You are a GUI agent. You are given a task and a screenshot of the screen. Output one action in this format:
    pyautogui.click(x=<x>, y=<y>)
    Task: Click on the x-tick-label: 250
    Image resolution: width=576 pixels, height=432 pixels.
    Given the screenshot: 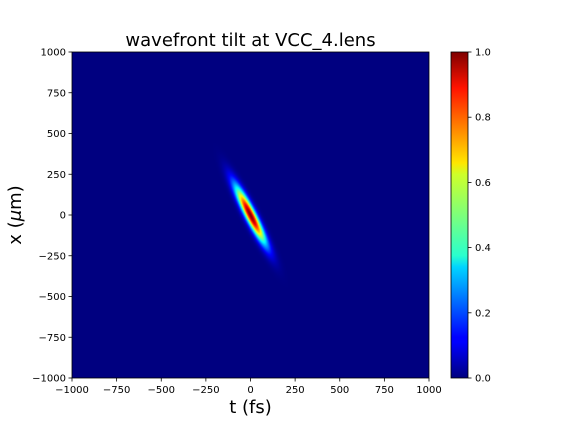 What is the action you would take?
    pyautogui.click(x=295, y=390)
    